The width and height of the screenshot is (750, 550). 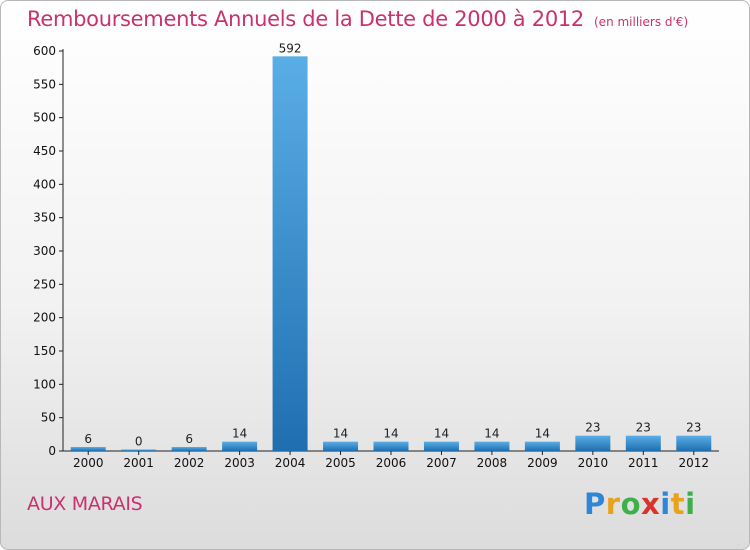 I want to click on x-tick-label: 2003, so click(x=239, y=463).